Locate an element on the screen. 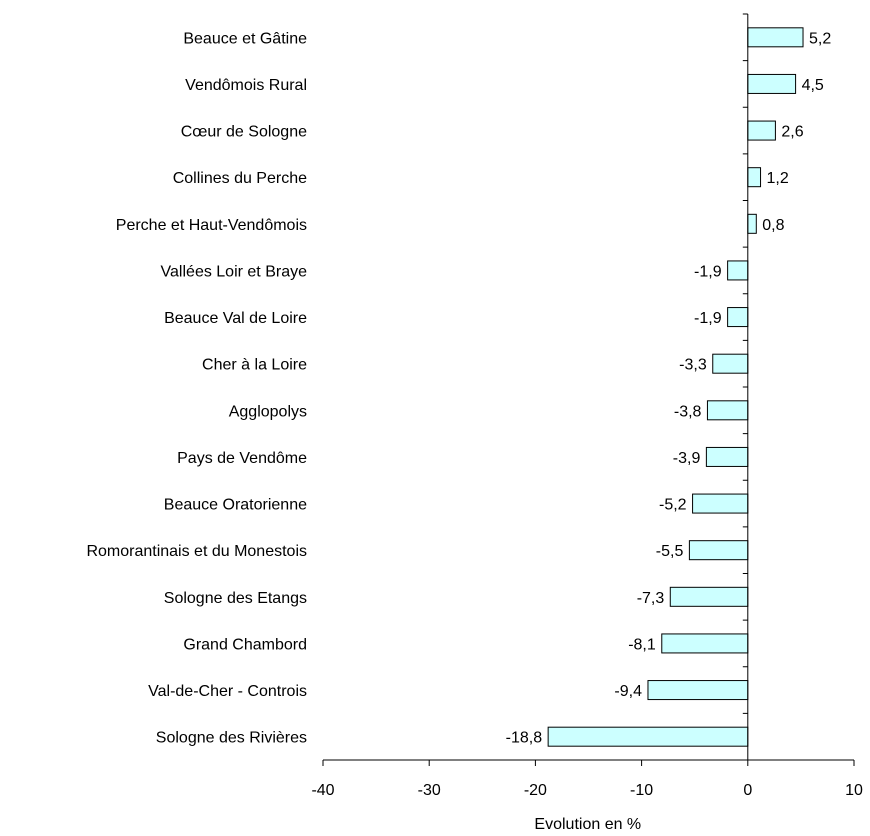  x-tick-label: -40 is located at coordinates (322, 790).